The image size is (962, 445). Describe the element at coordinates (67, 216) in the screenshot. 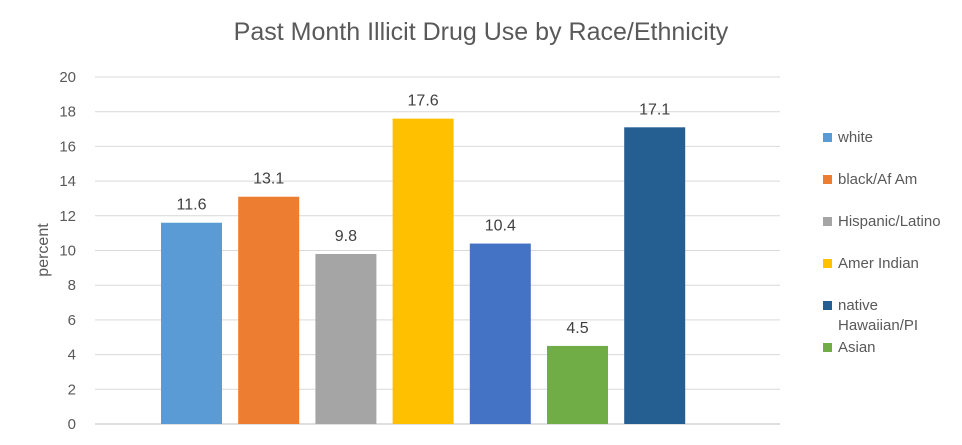

I see `y-tick-label: 12` at that location.